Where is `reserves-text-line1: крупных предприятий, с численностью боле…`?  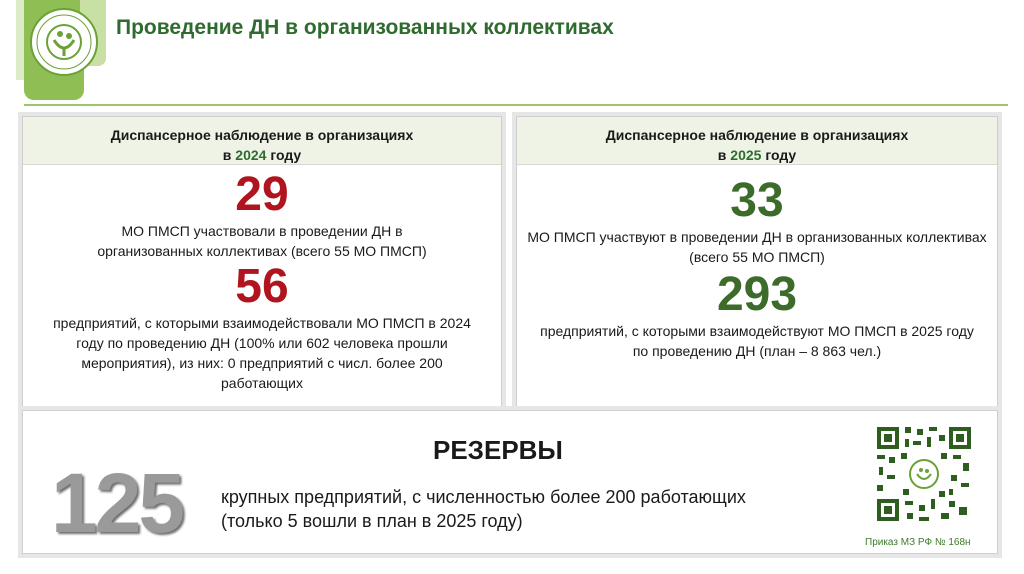 reserves-text-line1: крупных предприятий, с численностью боле… is located at coordinates (483, 497).